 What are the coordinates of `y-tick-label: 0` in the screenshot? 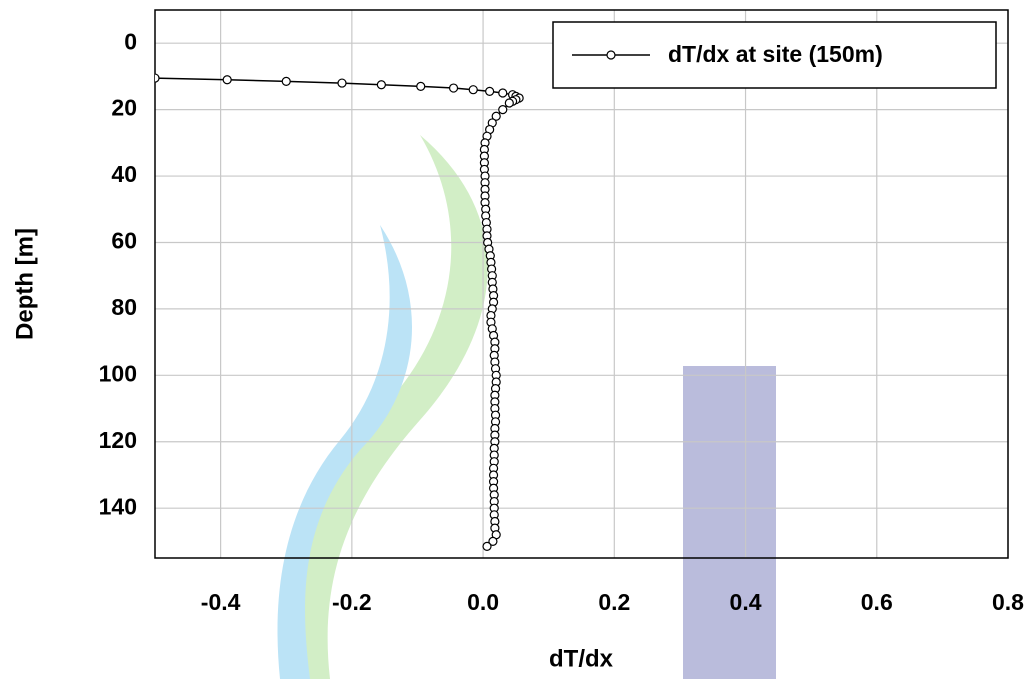 It's located at (130, 41).